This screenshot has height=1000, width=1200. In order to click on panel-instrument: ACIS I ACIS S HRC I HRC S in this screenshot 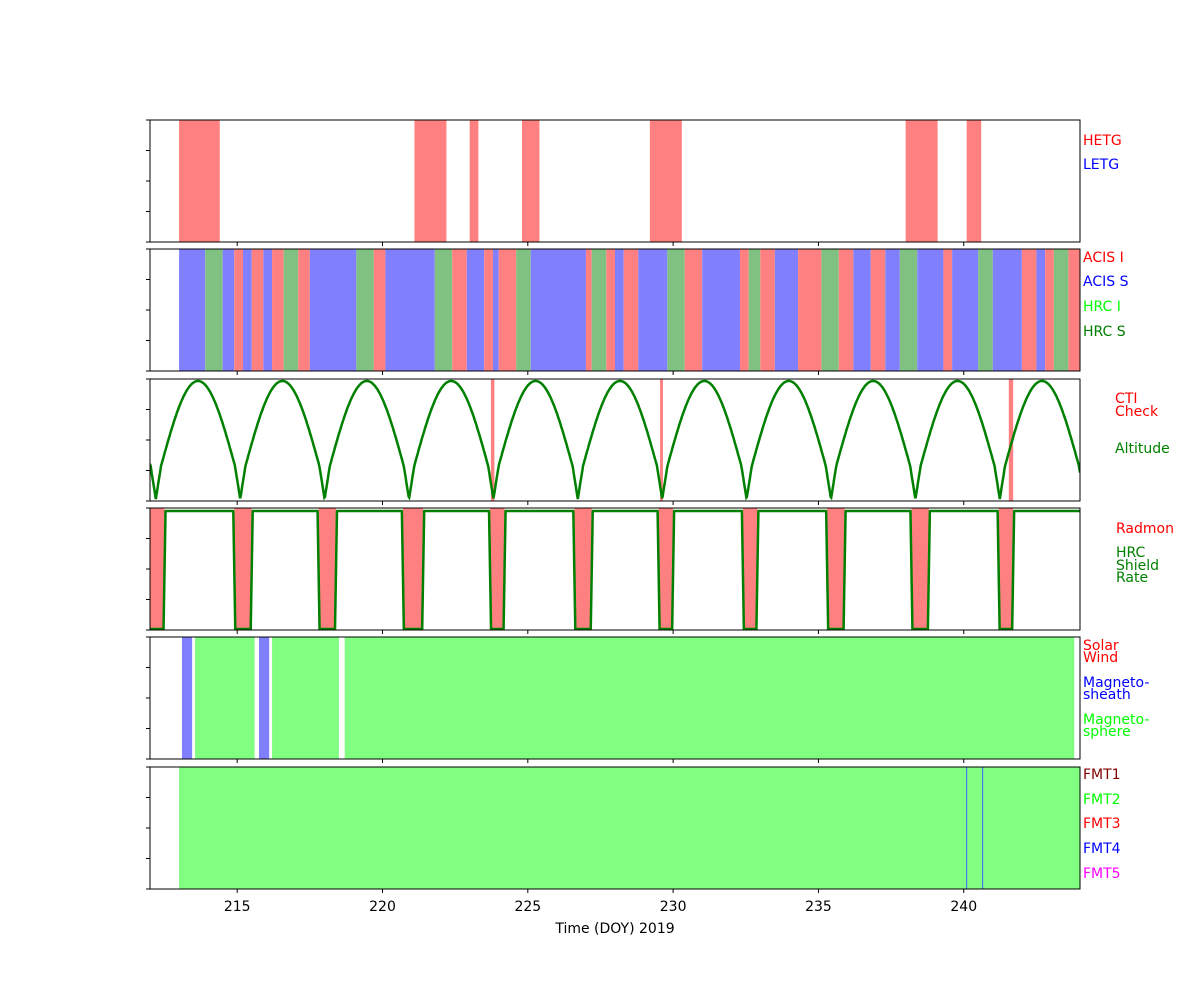, I will do `click(637, 311)`.